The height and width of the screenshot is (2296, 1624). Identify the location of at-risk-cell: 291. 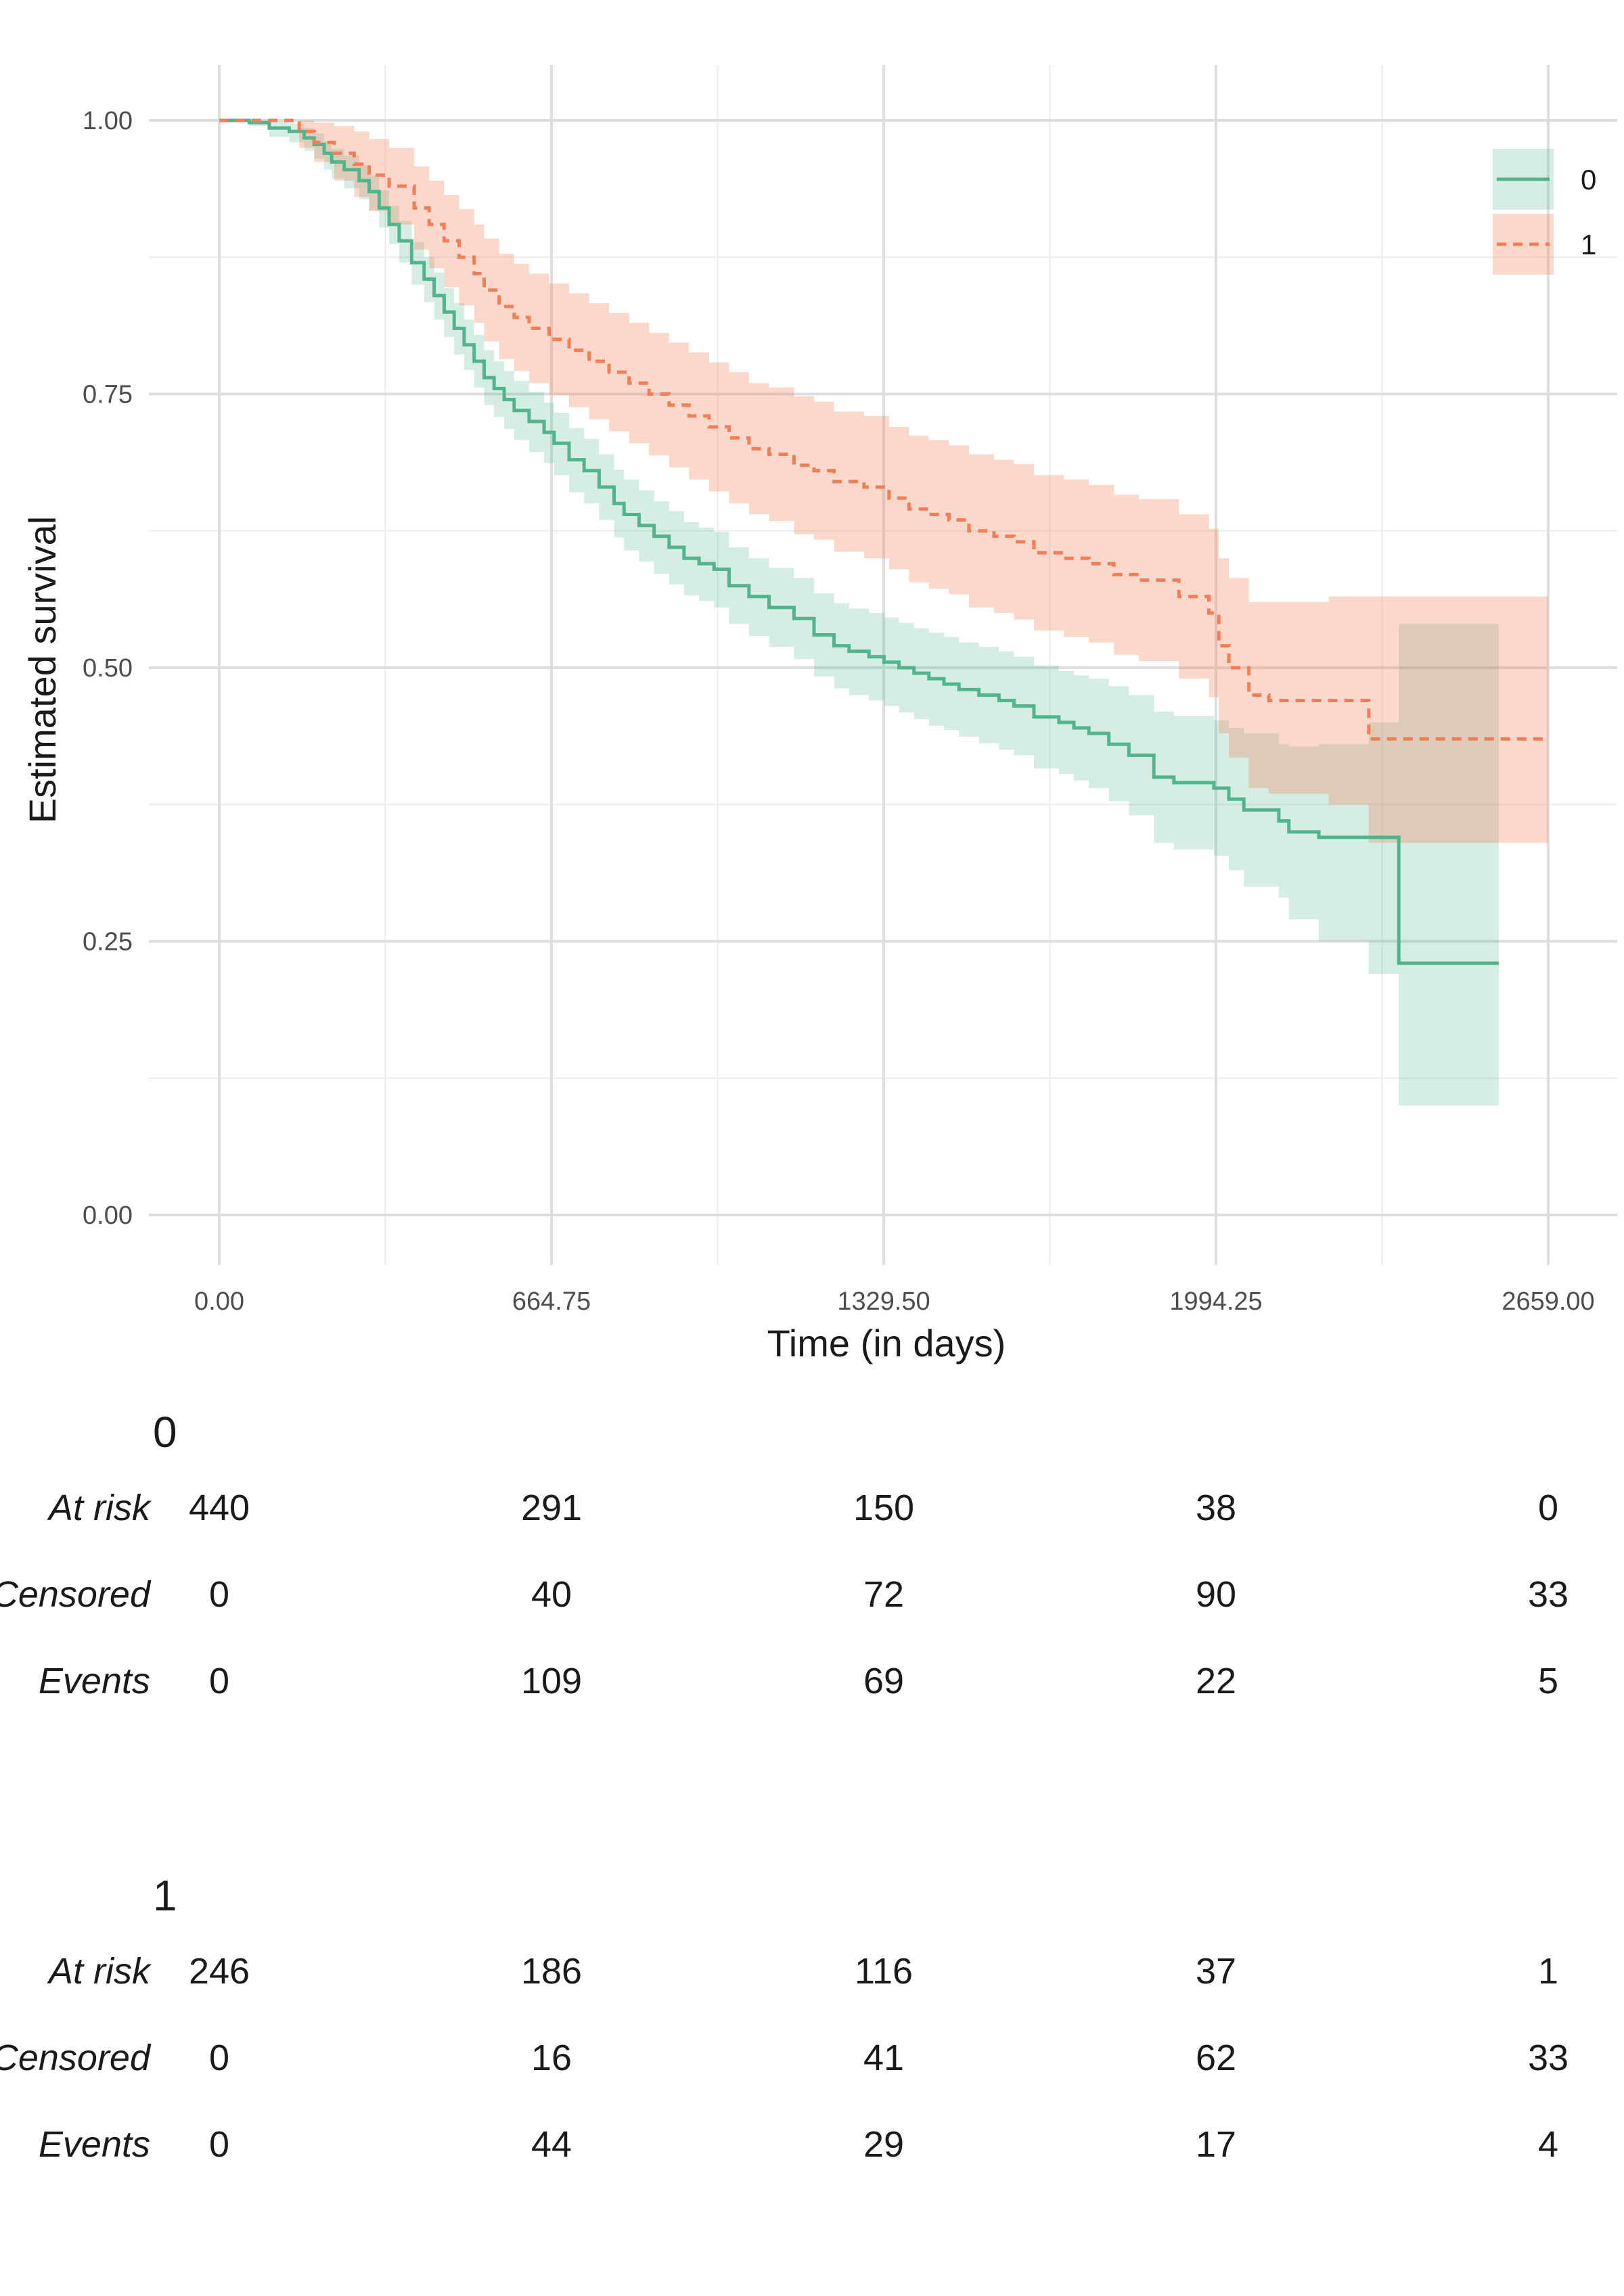
(551, 1508).